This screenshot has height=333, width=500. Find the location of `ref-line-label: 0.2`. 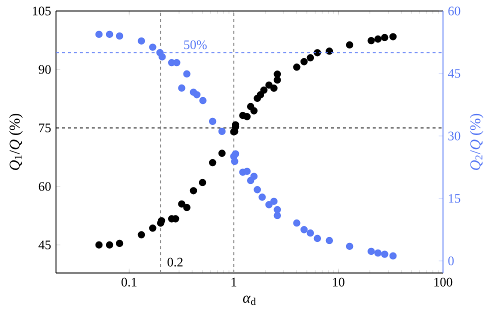

ref-line-label: 0.2 is located at coordinates (175, 262).